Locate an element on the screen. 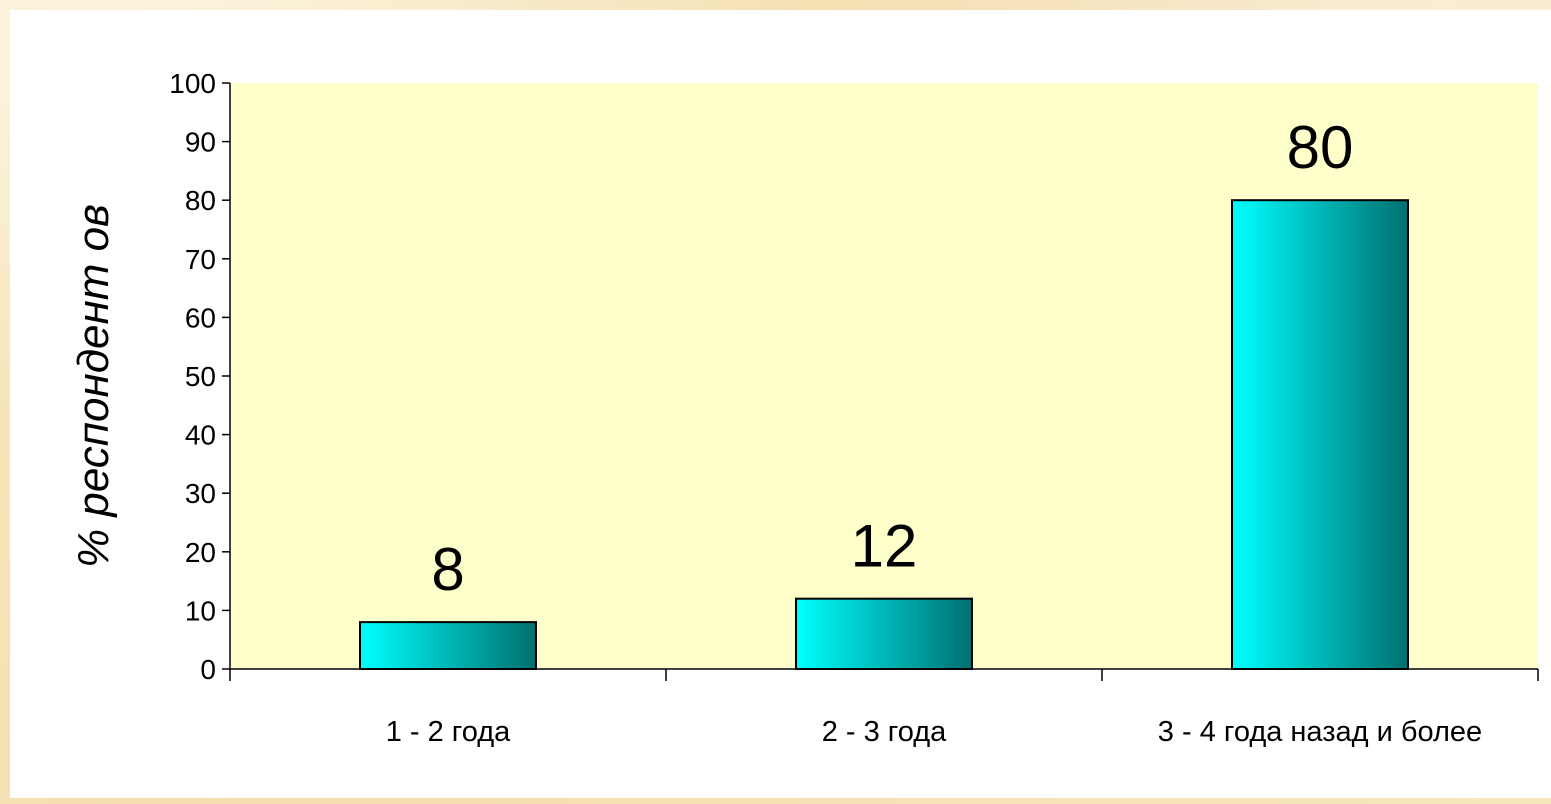 The width and height of the screenshot is (1551, 804). y-tick-label: 50 is located at coordinates (200, 376).